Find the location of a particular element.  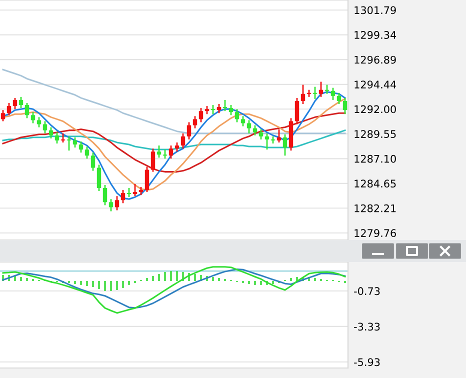

y-tick-label: 1289.55 is located at coordinates (375, 134).